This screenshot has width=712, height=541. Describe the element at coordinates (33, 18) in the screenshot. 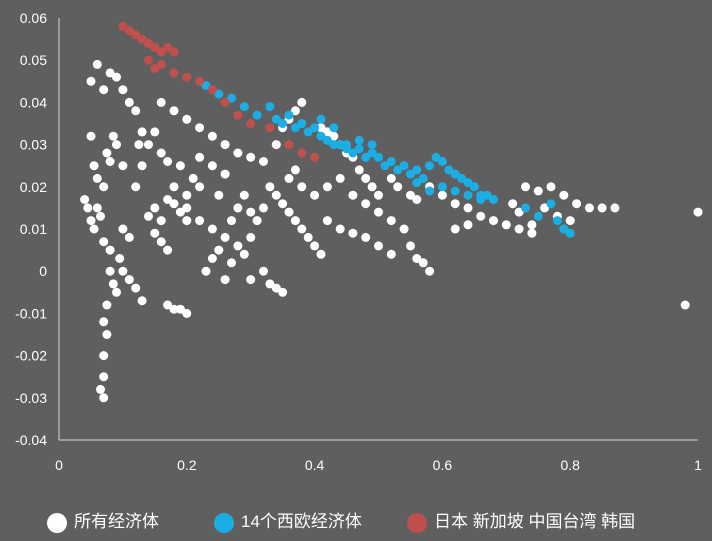

I see `y-tick-label: 0.06` at that location.